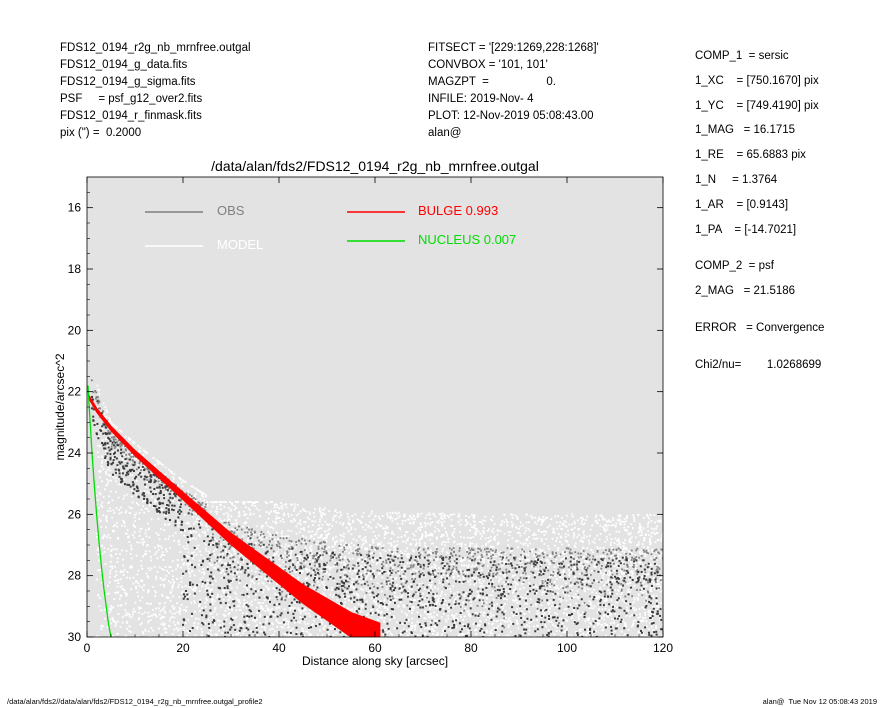 Image resolution: width=885 pixels, height=708 pixels. I want to click on header-left-line-0: FDS12_0194_r2g_nb_mrnfree.outgal, so click(155, 48).